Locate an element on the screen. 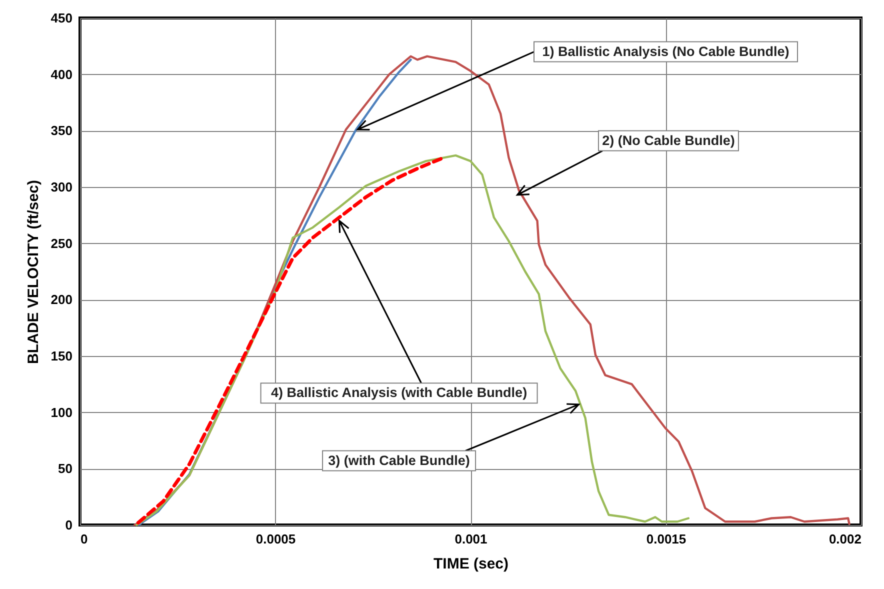  y-tick-label: 300 is located at coordinates (61, 187).